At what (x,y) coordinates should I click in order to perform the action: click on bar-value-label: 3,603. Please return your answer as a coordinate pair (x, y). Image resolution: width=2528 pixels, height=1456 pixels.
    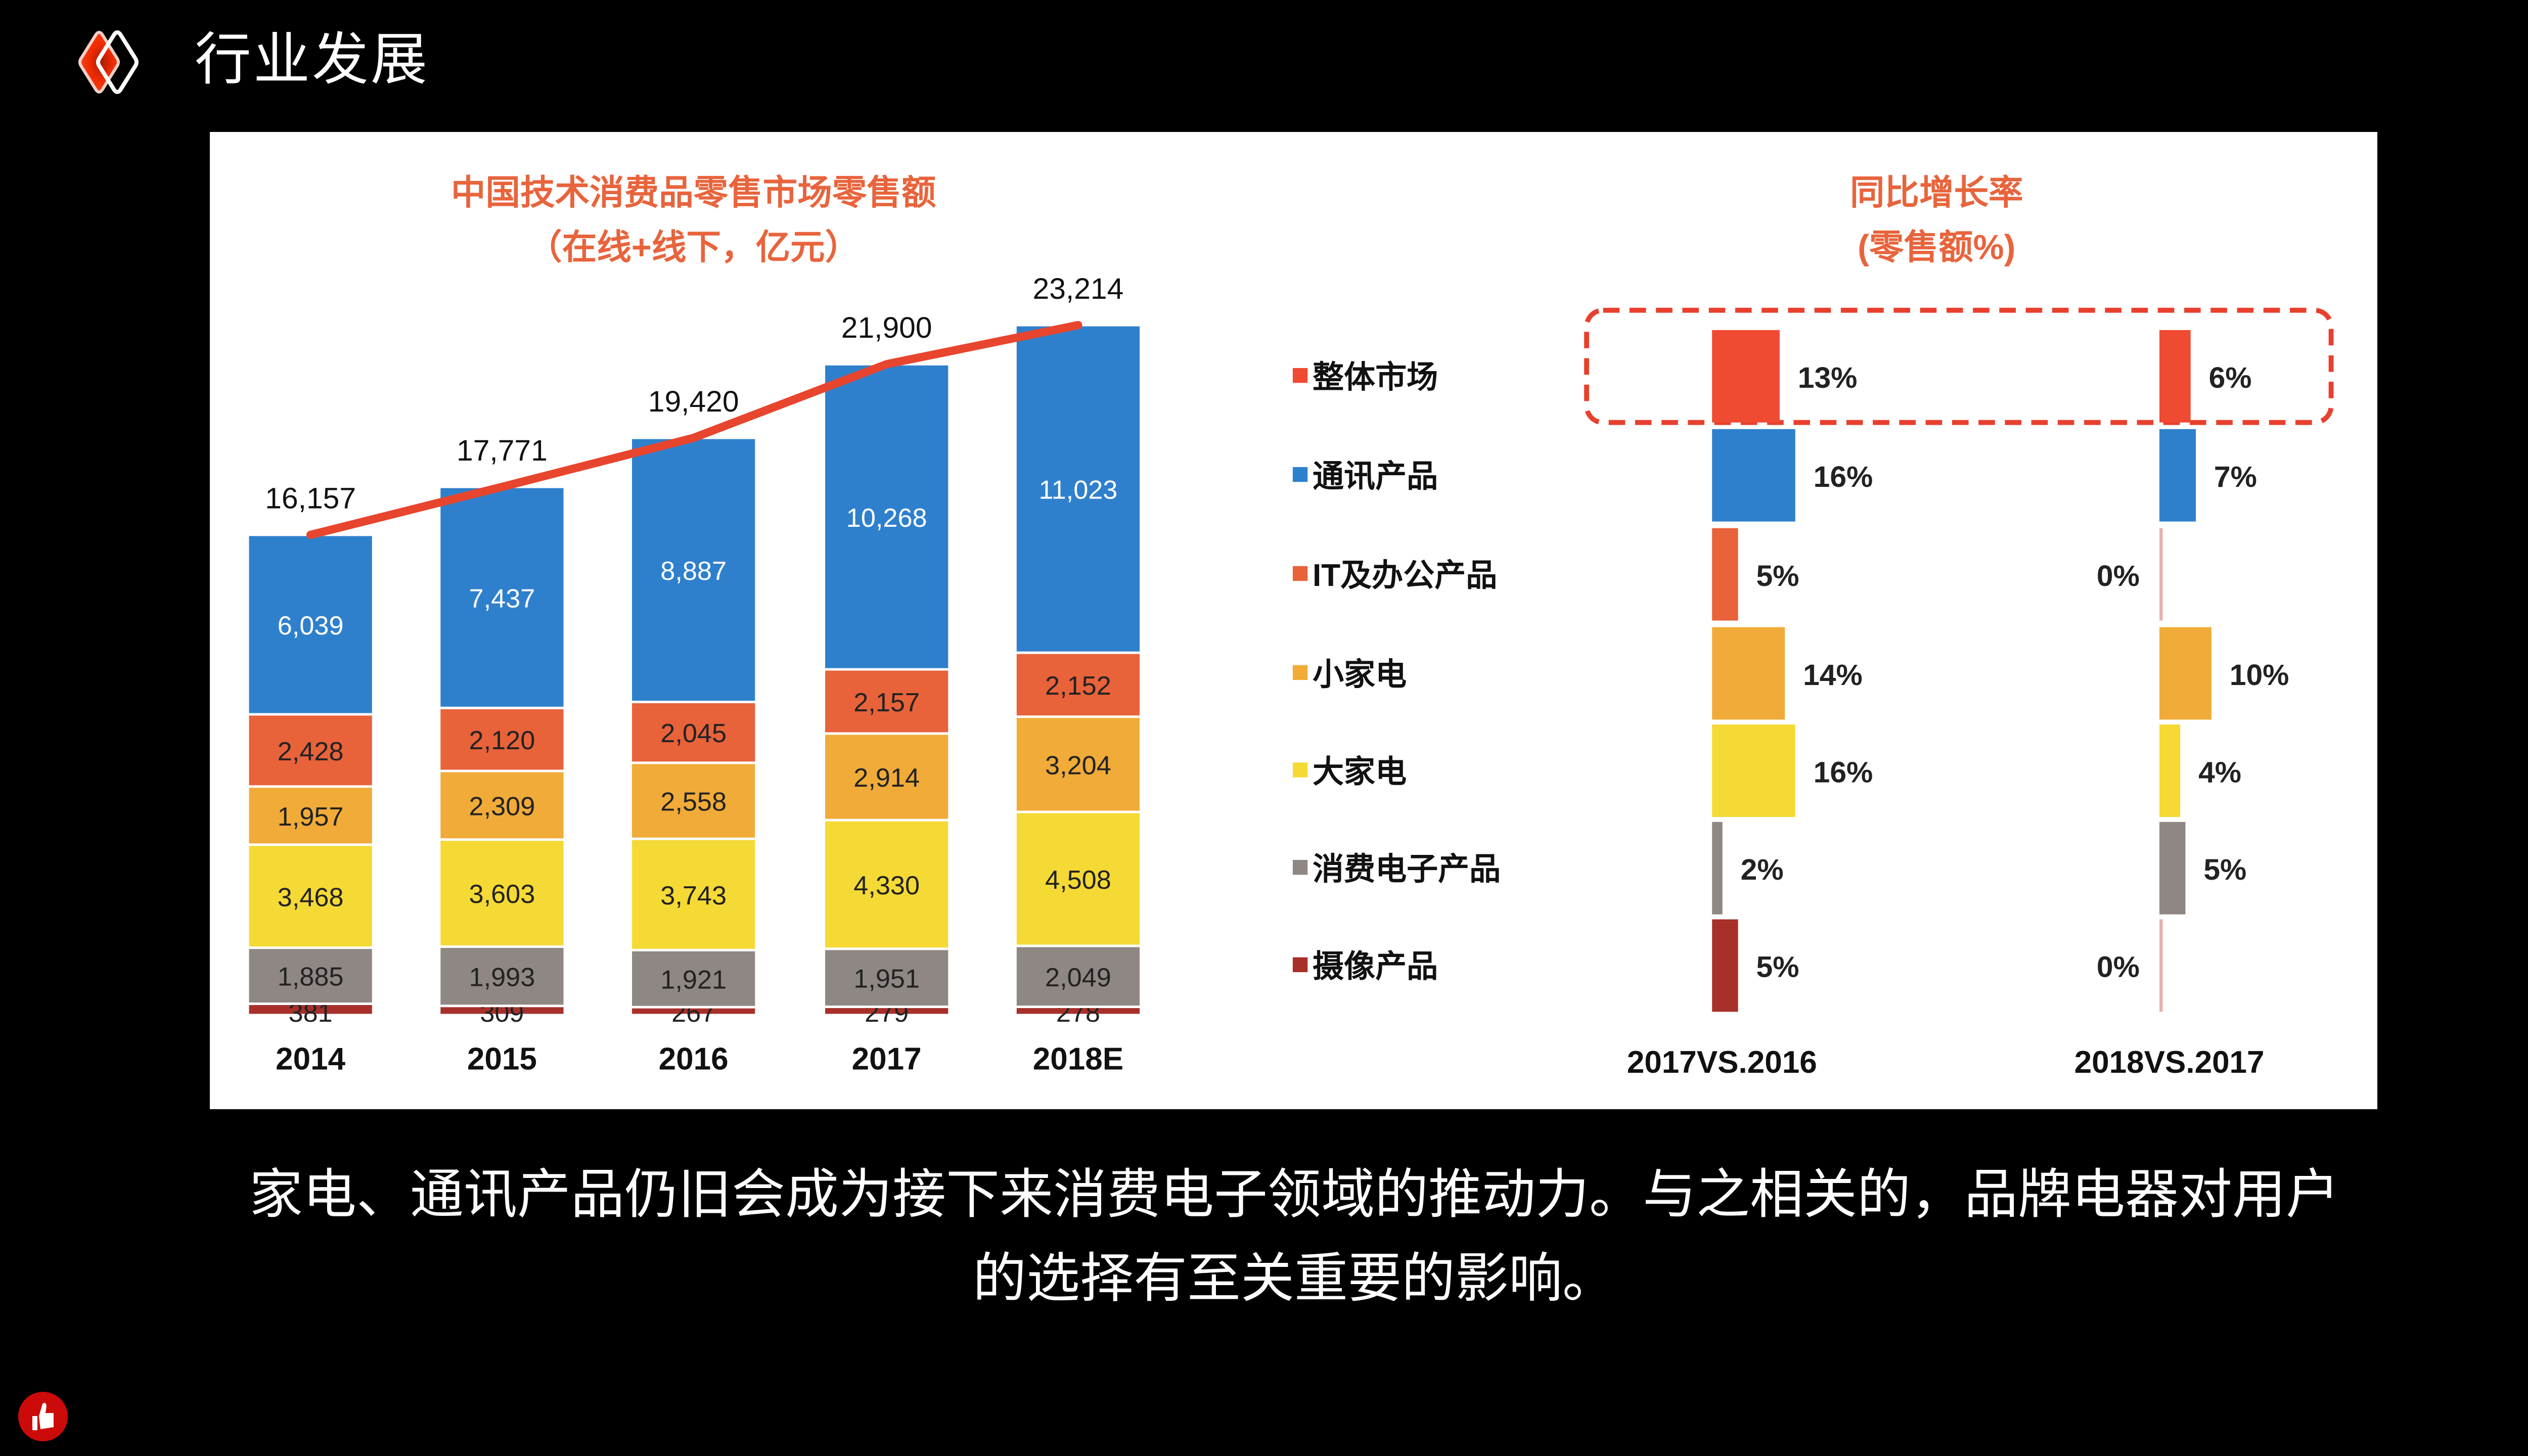
    Looking at the image, I should click on (502, 894).